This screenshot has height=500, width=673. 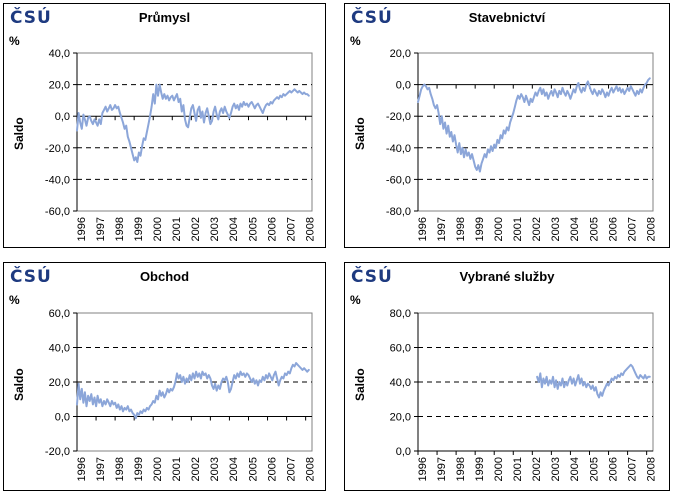 What do you see at coordinates (164, 276) in the screenshot?
I see `chart-title: Obchod` at bounding box center [164, 276].